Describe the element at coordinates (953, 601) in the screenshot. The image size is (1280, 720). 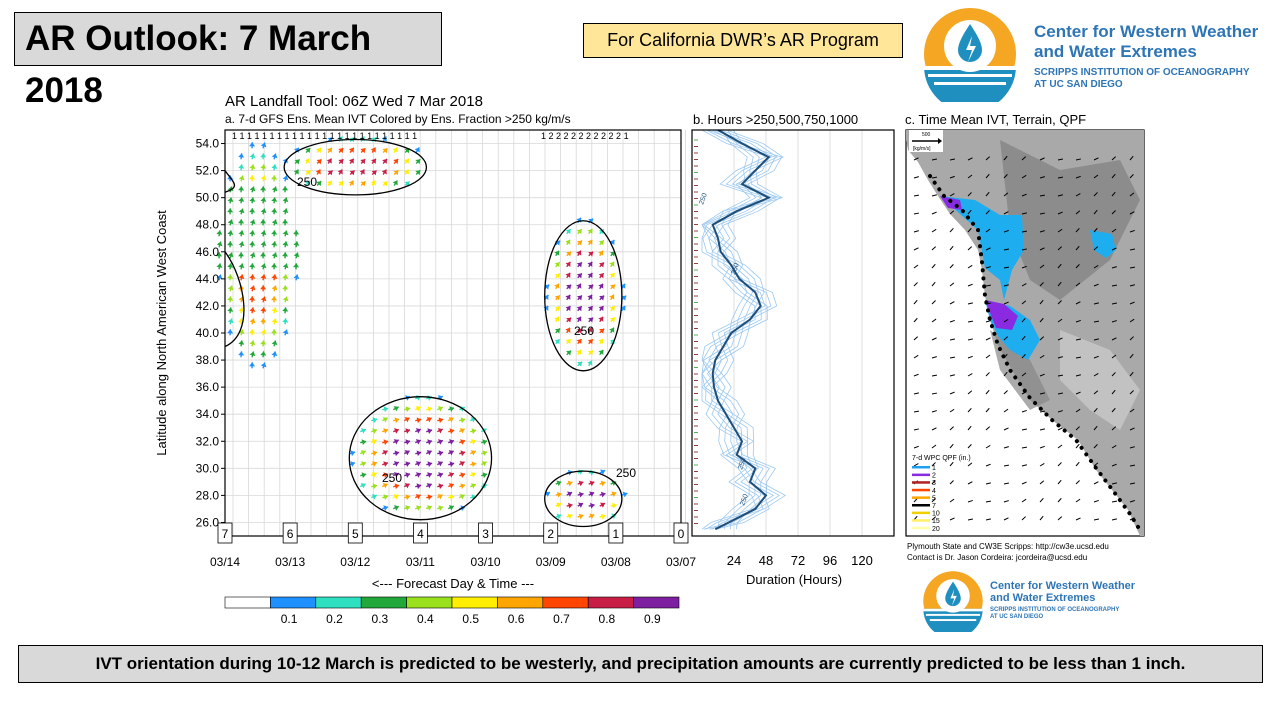
I see `cw3e-logo-small-icon` at that location.